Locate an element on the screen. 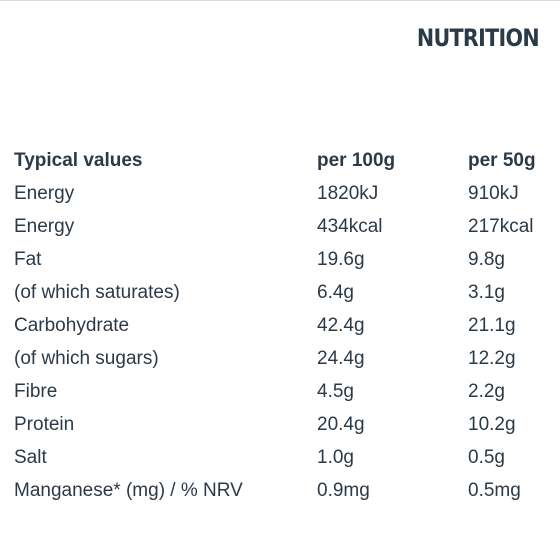 Image resolution: width=560 pixels, height=560 pixels. table-row: Energy 1820kJ 910kJ is located at coordinates (287, 193).